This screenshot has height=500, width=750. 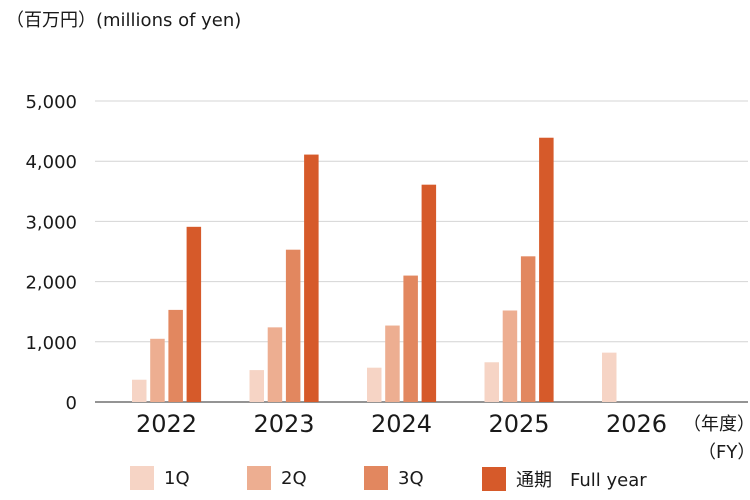 I want to click on x-tick-label: 2026, so click(x=636, y=424).